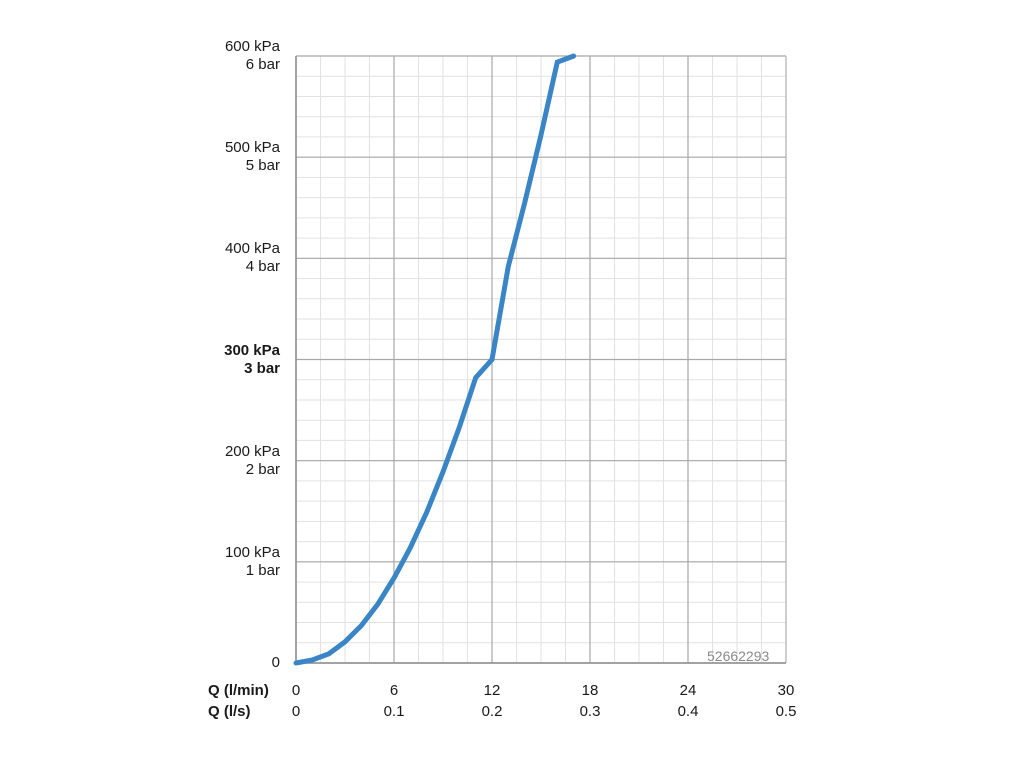 The image size is (1024, 768). I want to click on y-tick-bar: 4 bar, so click(262, 267).